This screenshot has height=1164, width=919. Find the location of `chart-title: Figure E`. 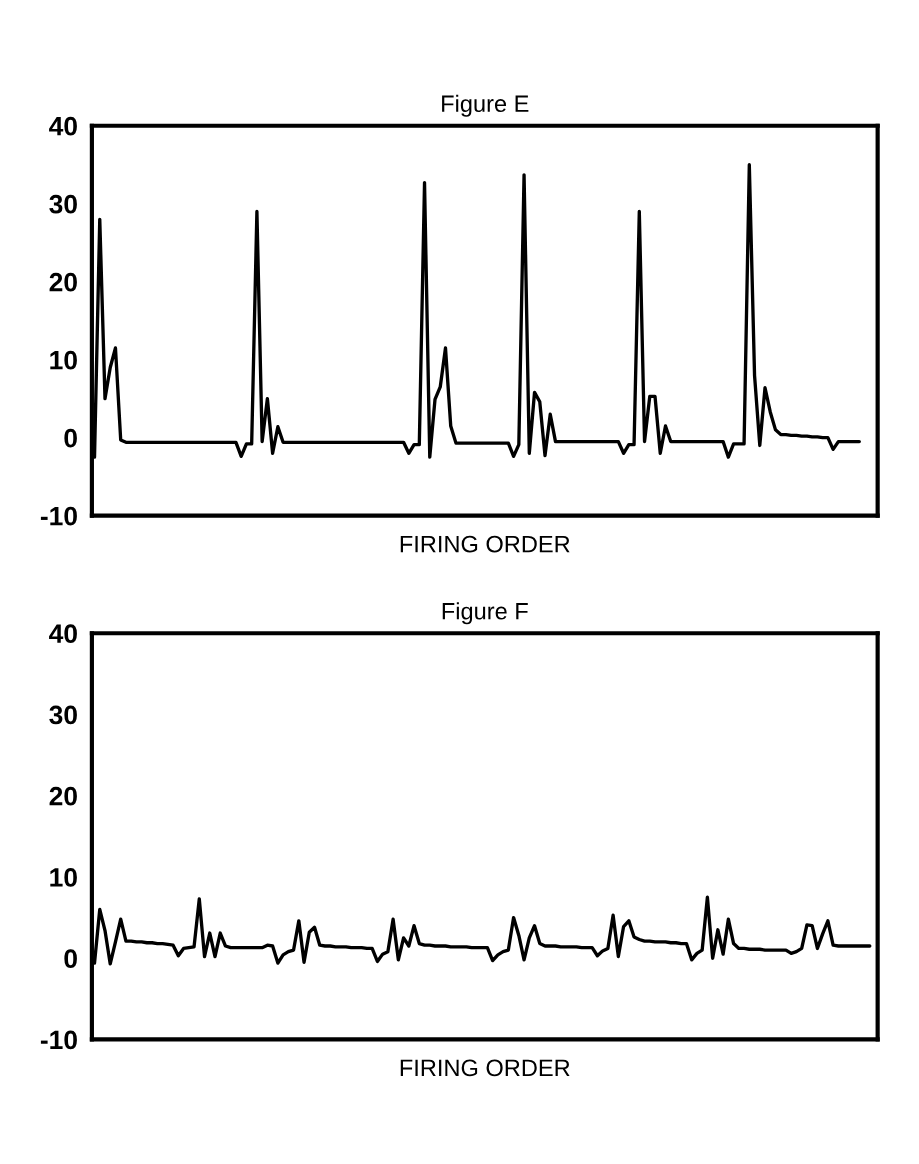

chart-title: Figure E is located at coordinates (485, 105).